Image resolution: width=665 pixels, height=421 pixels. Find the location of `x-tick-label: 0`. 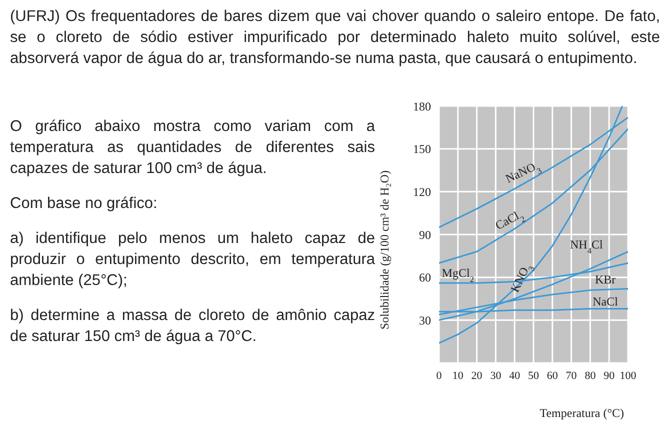

x-tick-label: 0 is located at coordinates (439, 376).